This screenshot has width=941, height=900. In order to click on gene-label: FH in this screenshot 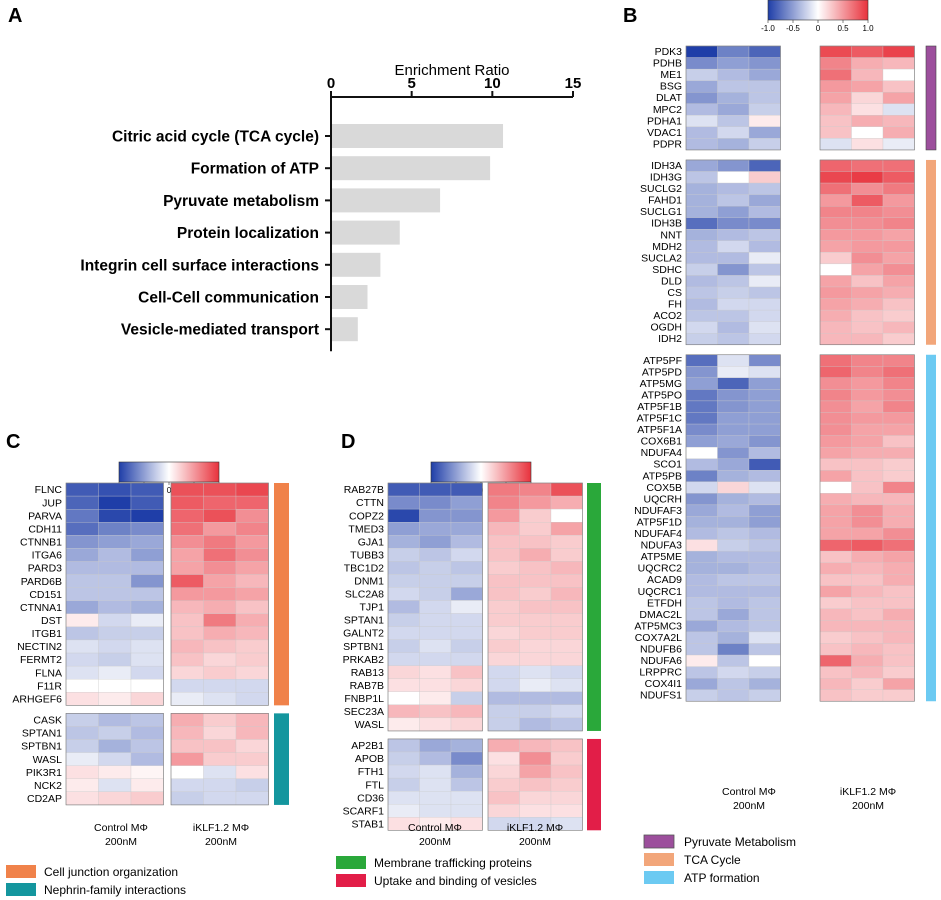, I will do `click(675, 305)`.